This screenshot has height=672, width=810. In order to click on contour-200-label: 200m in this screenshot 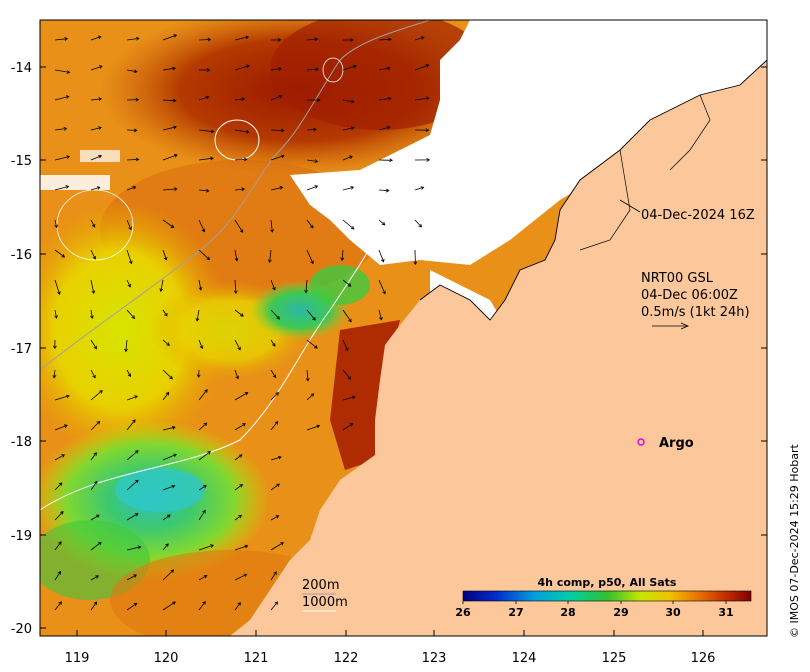, I will do `click(320, 585)`.